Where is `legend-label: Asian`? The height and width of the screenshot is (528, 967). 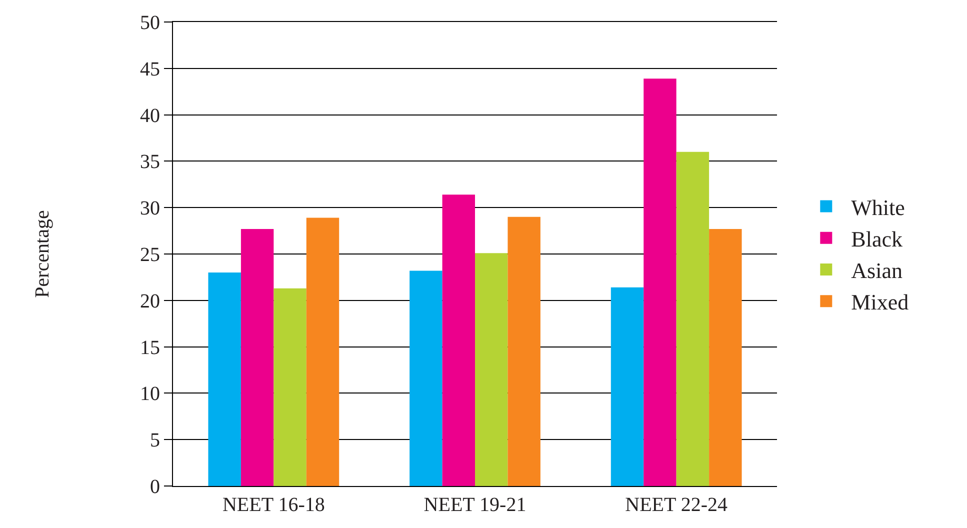 legend-label: Asian is located at coordinates (876, 271).